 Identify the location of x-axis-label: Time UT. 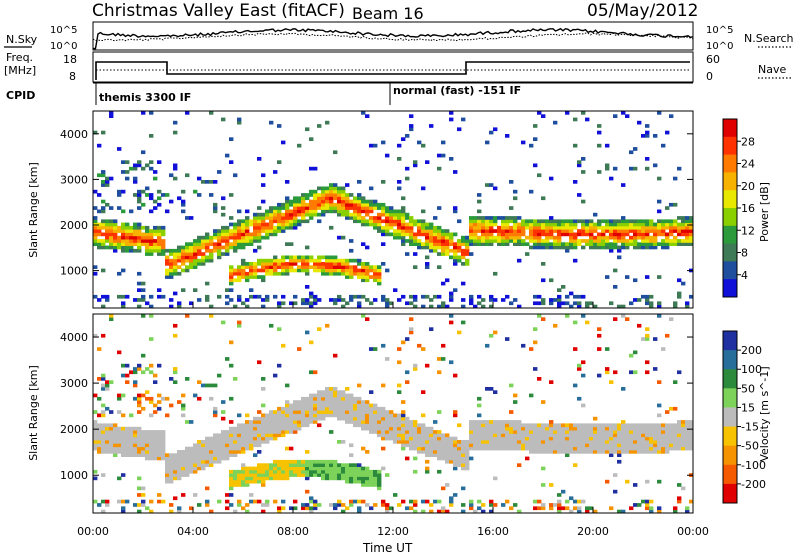
(387, 547).